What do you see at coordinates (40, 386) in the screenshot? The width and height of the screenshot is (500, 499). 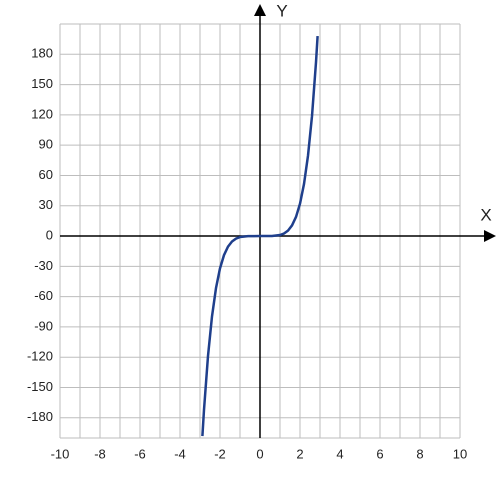 I see `y-tick-label: -150` at bounding box center [40, 386].